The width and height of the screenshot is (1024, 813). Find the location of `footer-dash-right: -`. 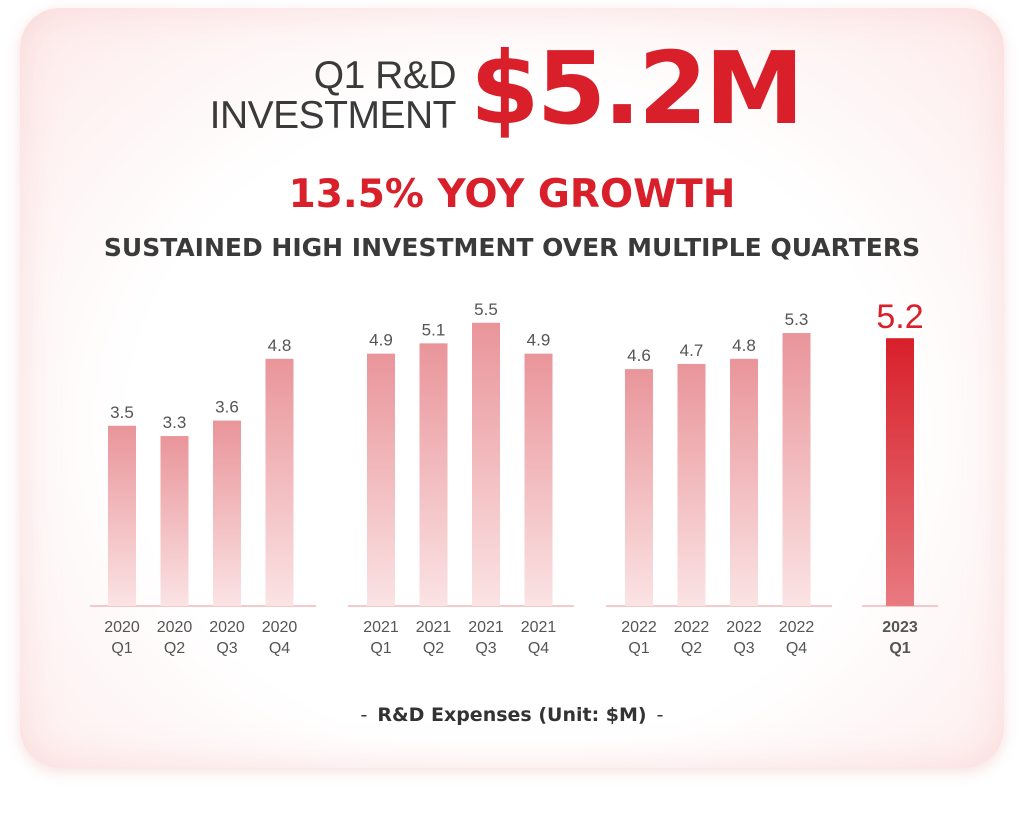

footer-dash-right: - is located at coordinates (660, 715).